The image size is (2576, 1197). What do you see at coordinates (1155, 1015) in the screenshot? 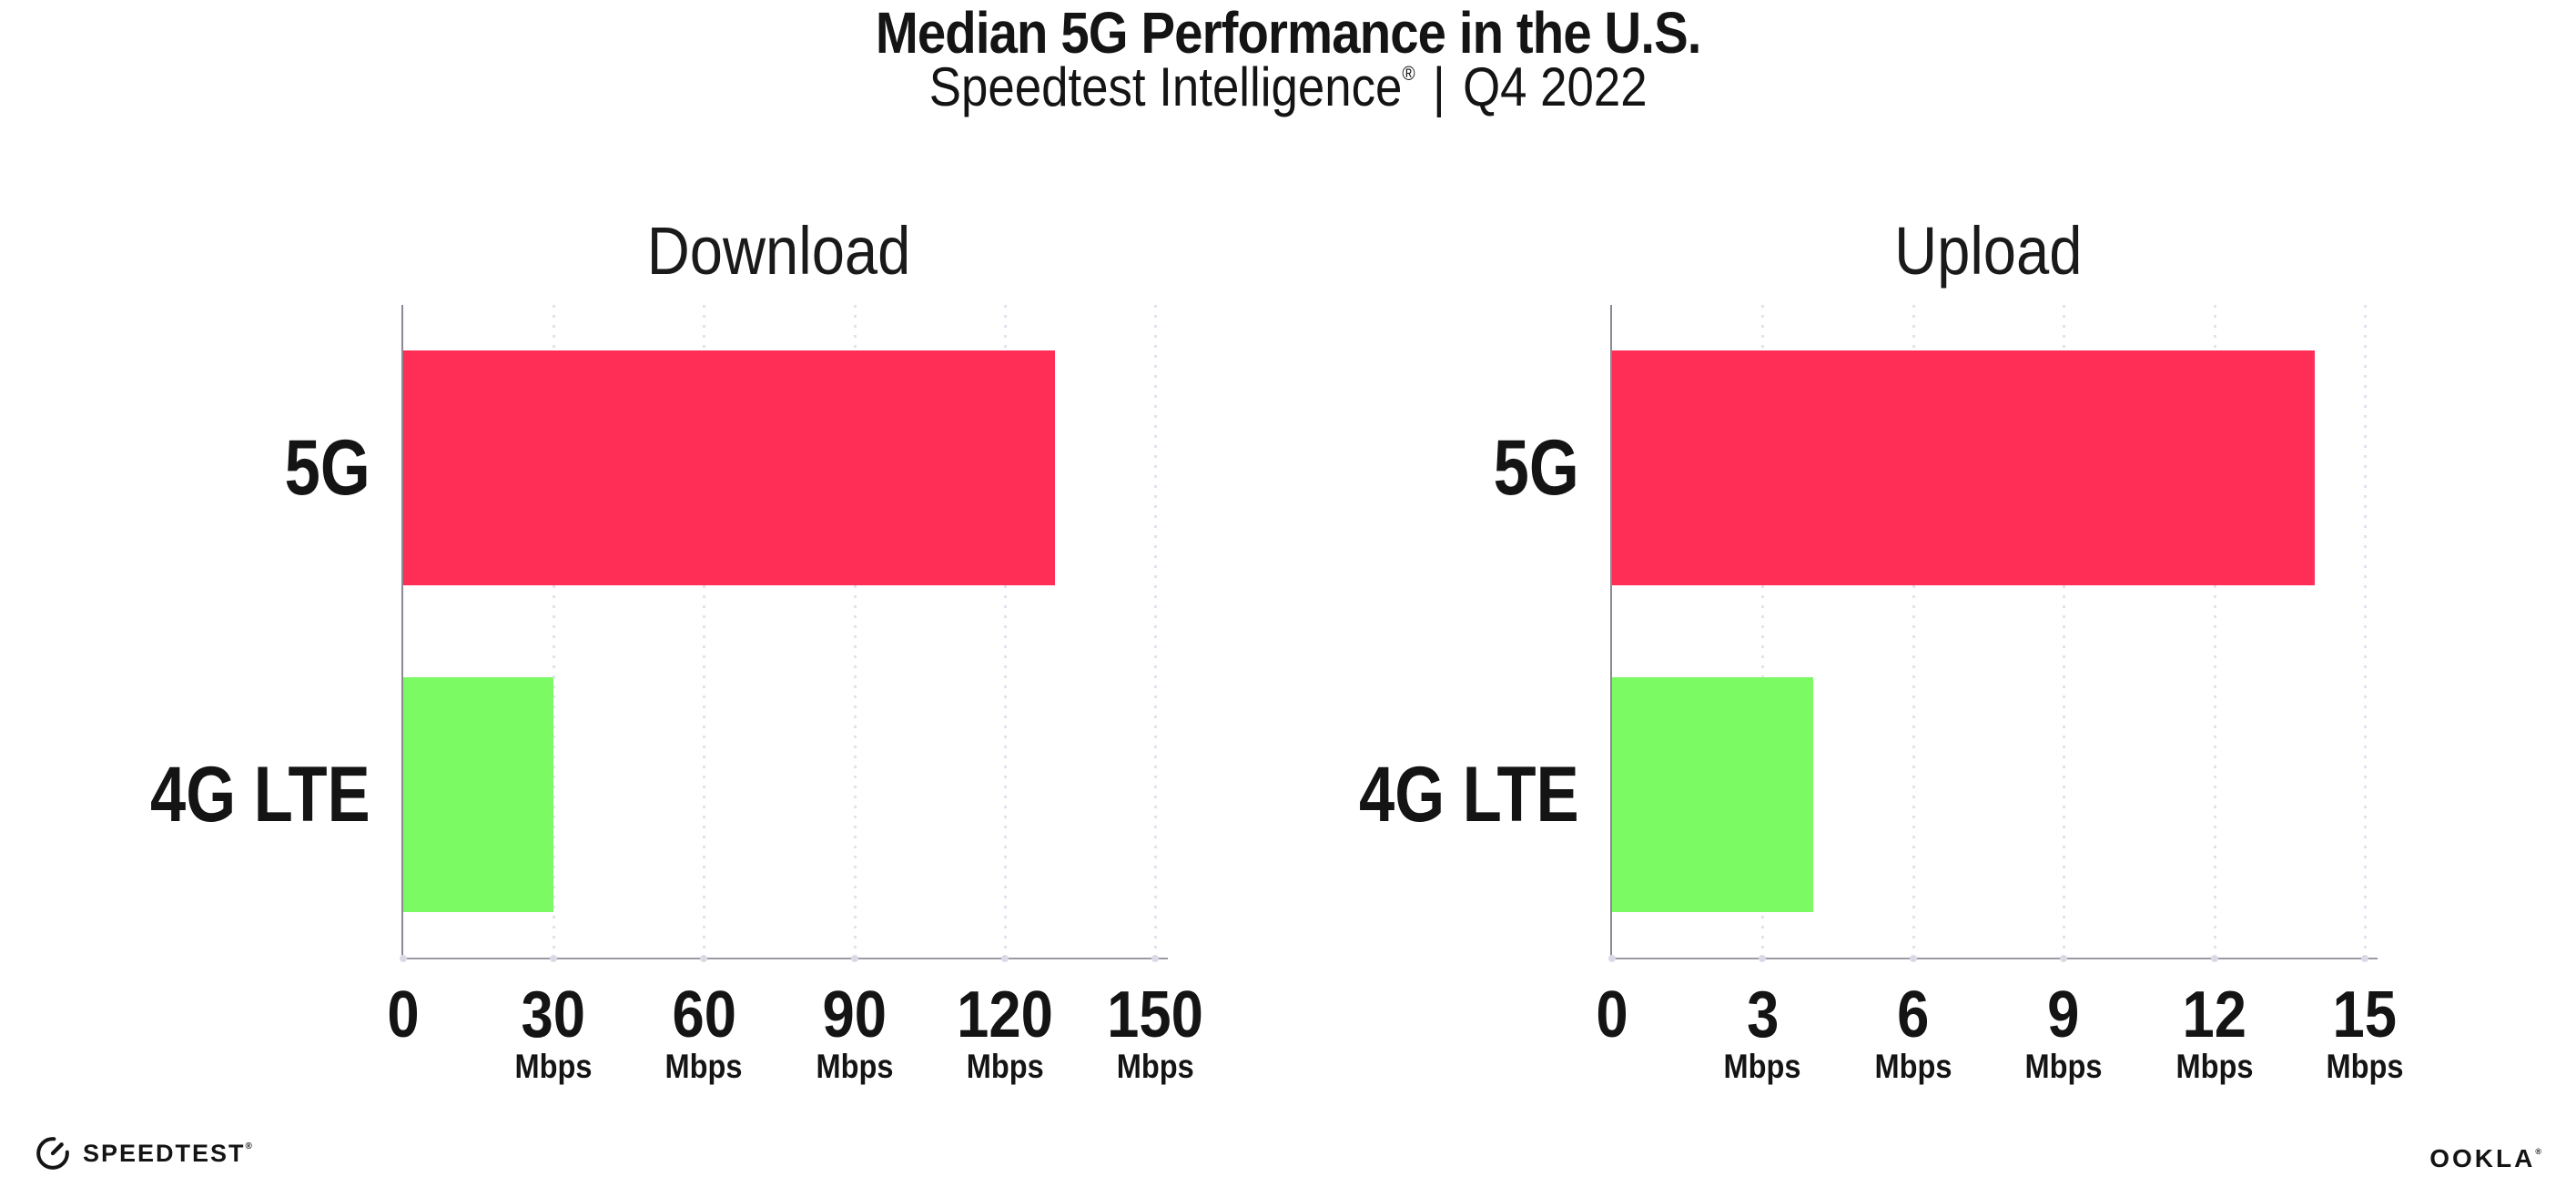
I see `x-tick-value: 150` at bounding box center [1155, 1015].